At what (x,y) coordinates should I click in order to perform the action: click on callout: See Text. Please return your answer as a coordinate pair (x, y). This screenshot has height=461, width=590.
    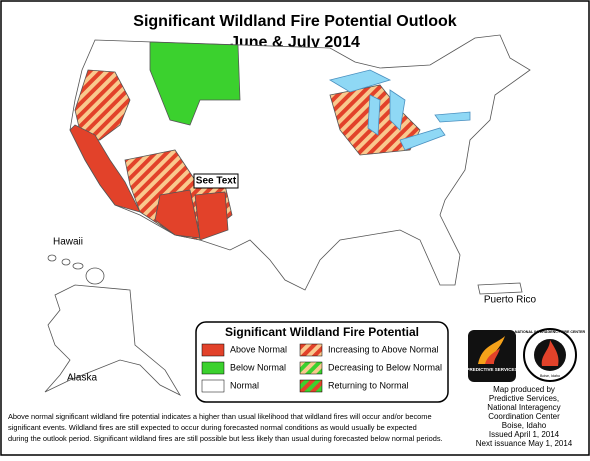
    Looking at the image, I should click on (216, 181).